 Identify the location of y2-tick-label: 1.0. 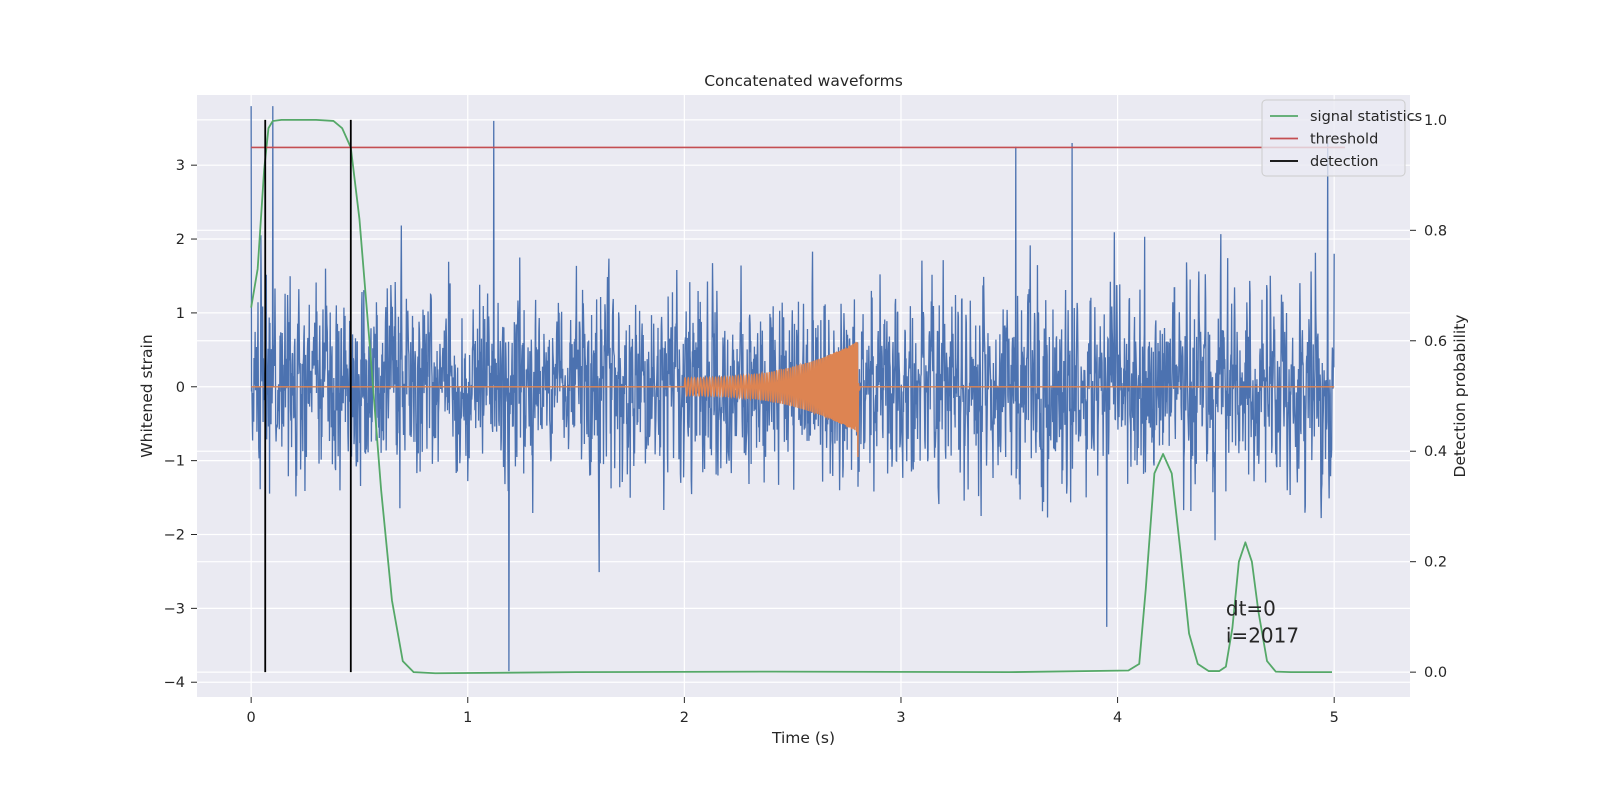
(1435, 121).